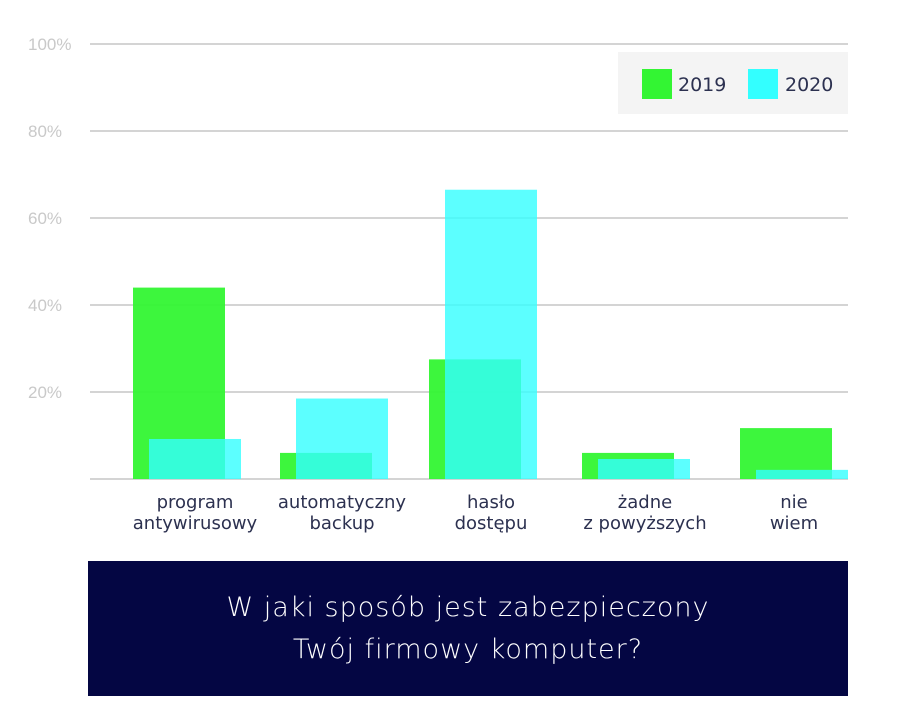  I want to click on y-tick-label: 60%, so click(45, 218).